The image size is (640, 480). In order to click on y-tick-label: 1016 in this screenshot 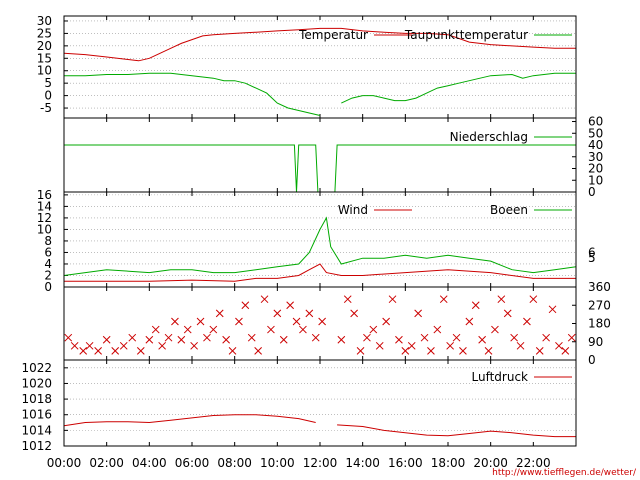, I will do `click(36, 415)`.